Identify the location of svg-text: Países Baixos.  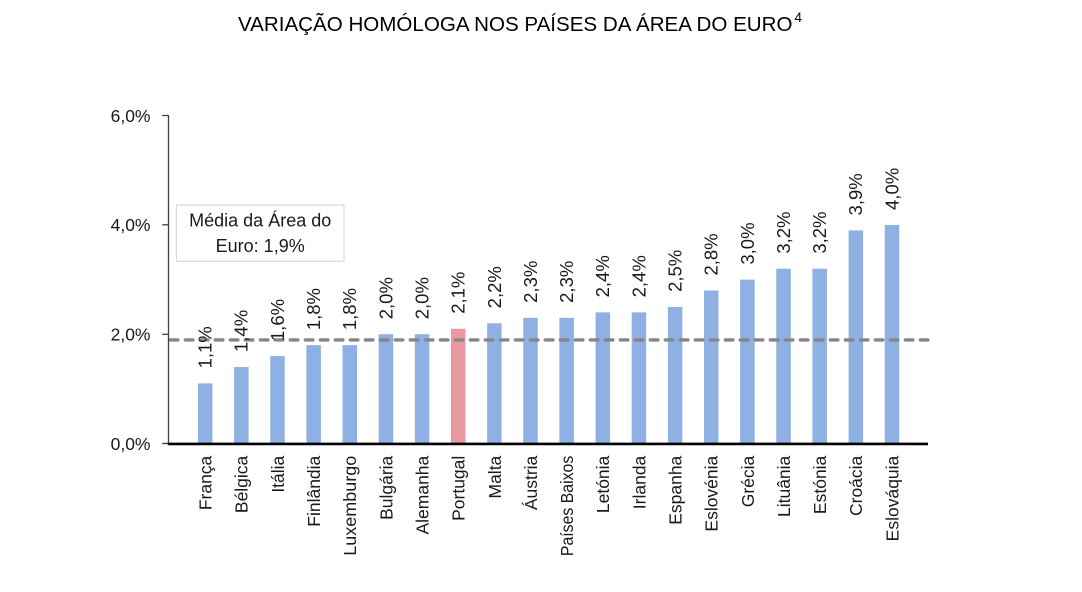
(567, 505).